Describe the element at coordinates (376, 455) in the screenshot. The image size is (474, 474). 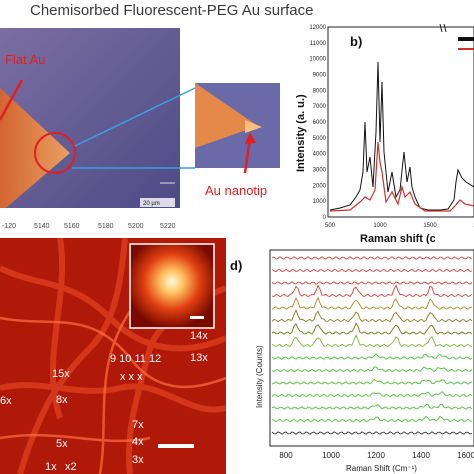
I see `d-xtick-1200: 1200` at that location.